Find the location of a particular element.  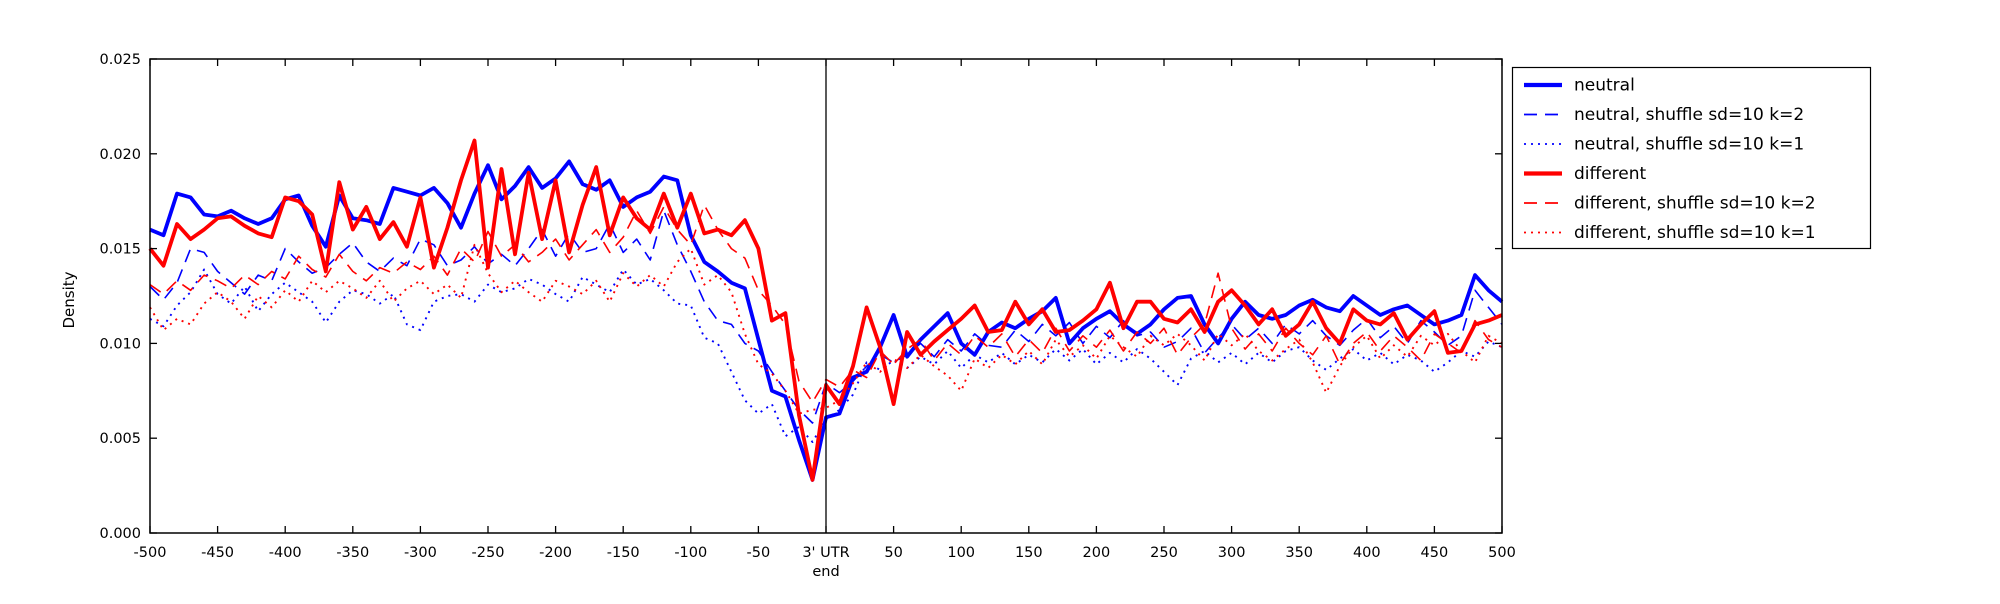

x-tick-label: -200 is located at coordinates (555, 553).